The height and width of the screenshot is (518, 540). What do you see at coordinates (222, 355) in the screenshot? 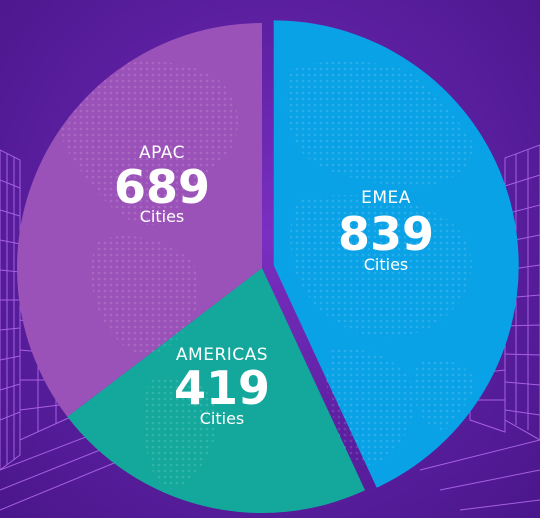
I see `slice-label-americas: AMERICAS` at bounding box center [222, 355].